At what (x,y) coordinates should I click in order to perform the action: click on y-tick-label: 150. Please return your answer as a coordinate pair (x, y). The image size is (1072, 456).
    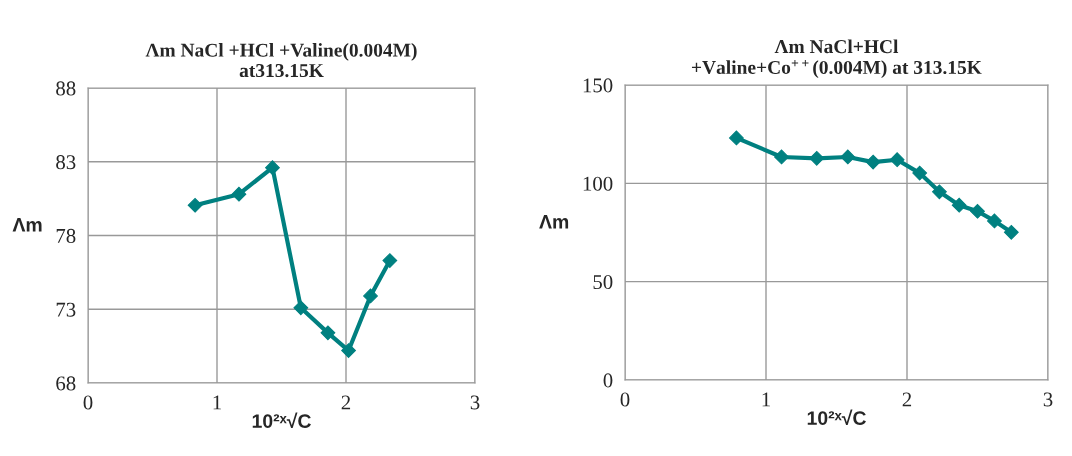
    Looking at the image, I should click on (598, 85).